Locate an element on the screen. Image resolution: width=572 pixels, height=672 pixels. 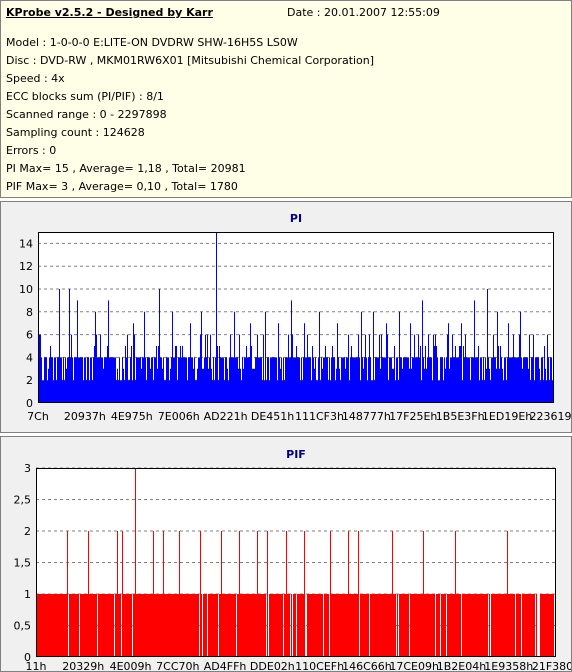
x-tick-label: 1E9358h is located at coordinates (508, 665).